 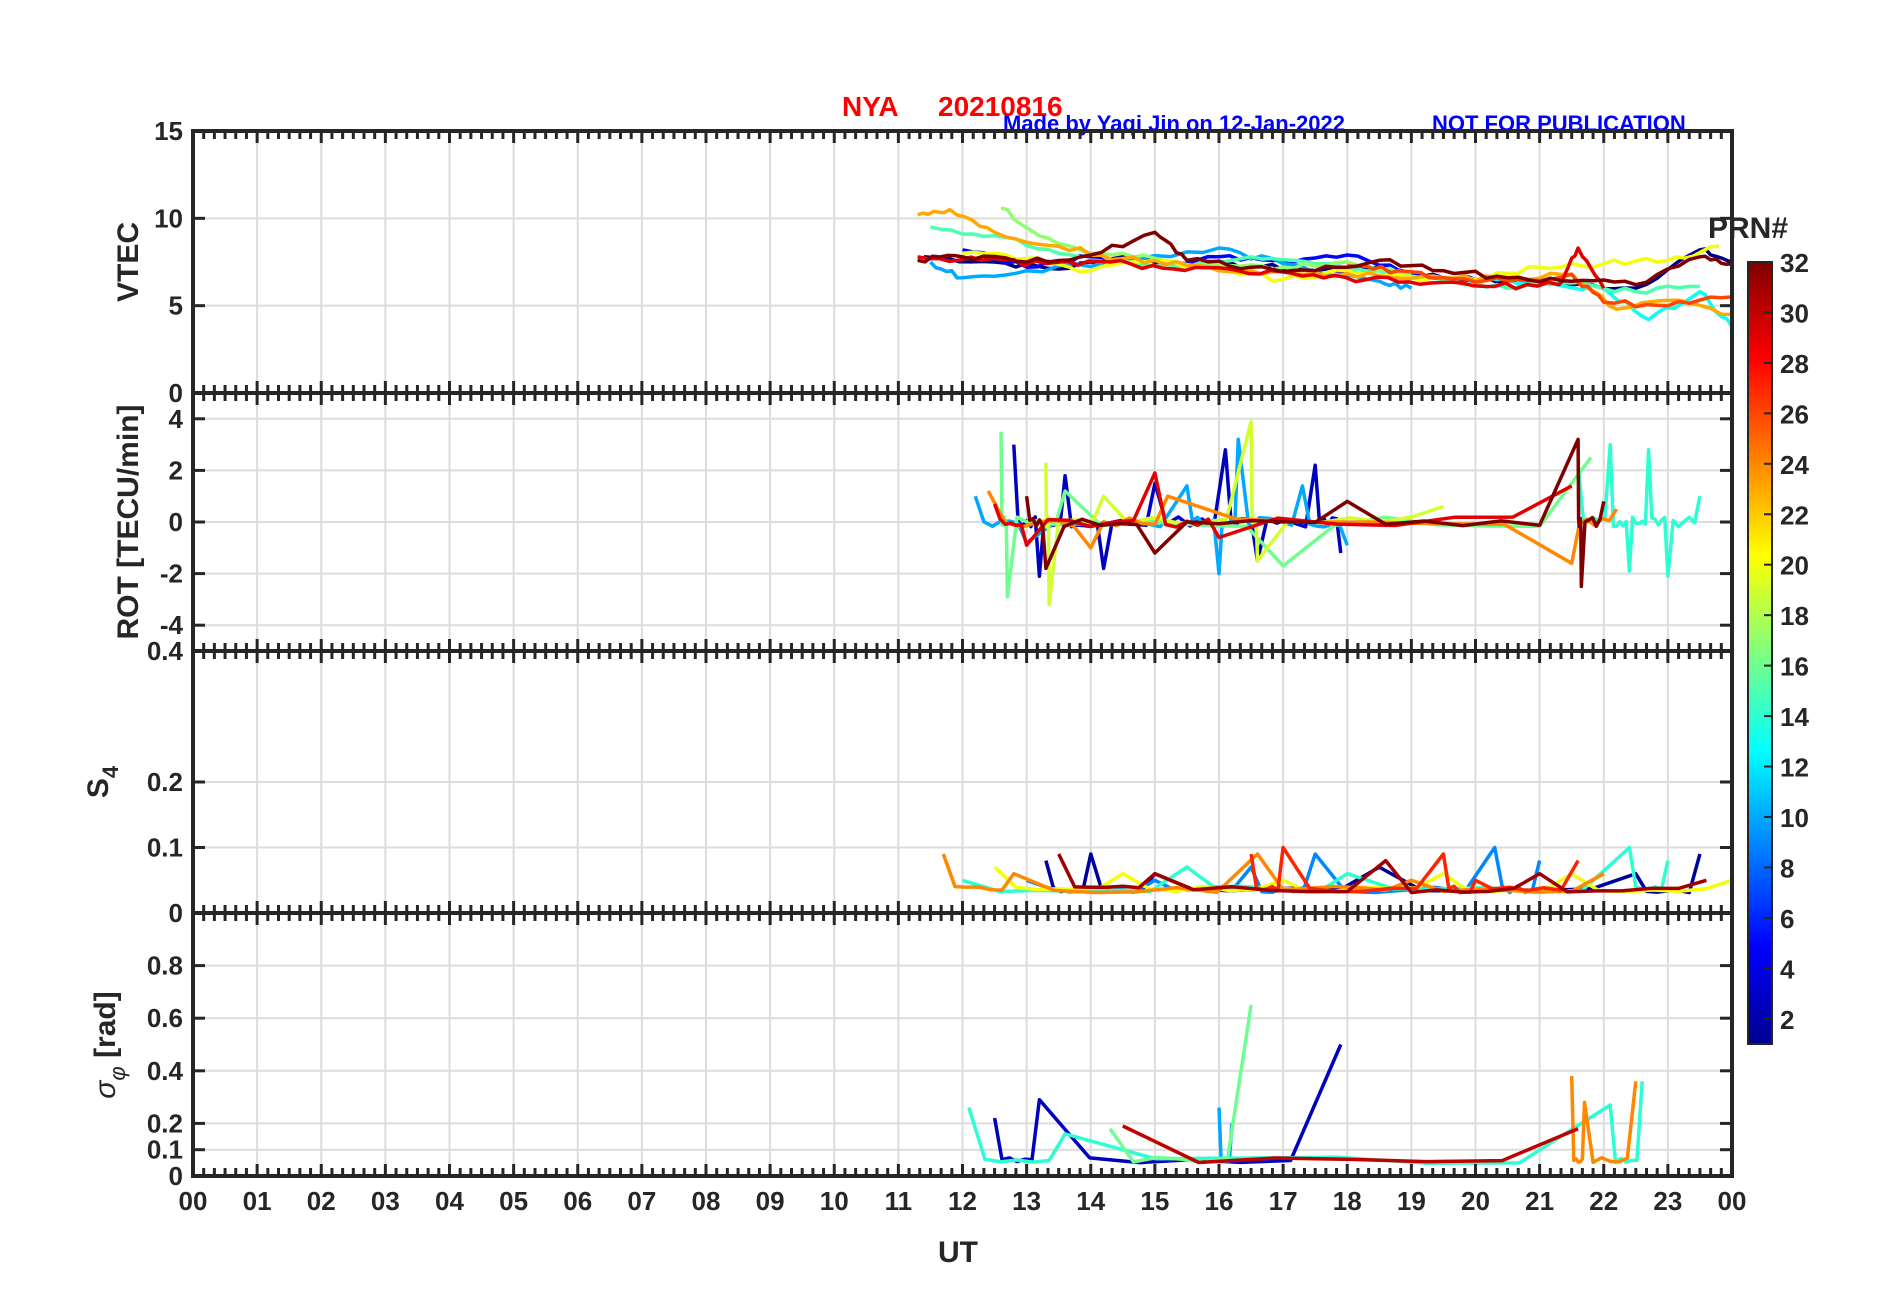 What do you see at coordinates (1411, 1201) in the screenshot?
I see `x-tick-label: 19` at bounding box center [1411, 1201].